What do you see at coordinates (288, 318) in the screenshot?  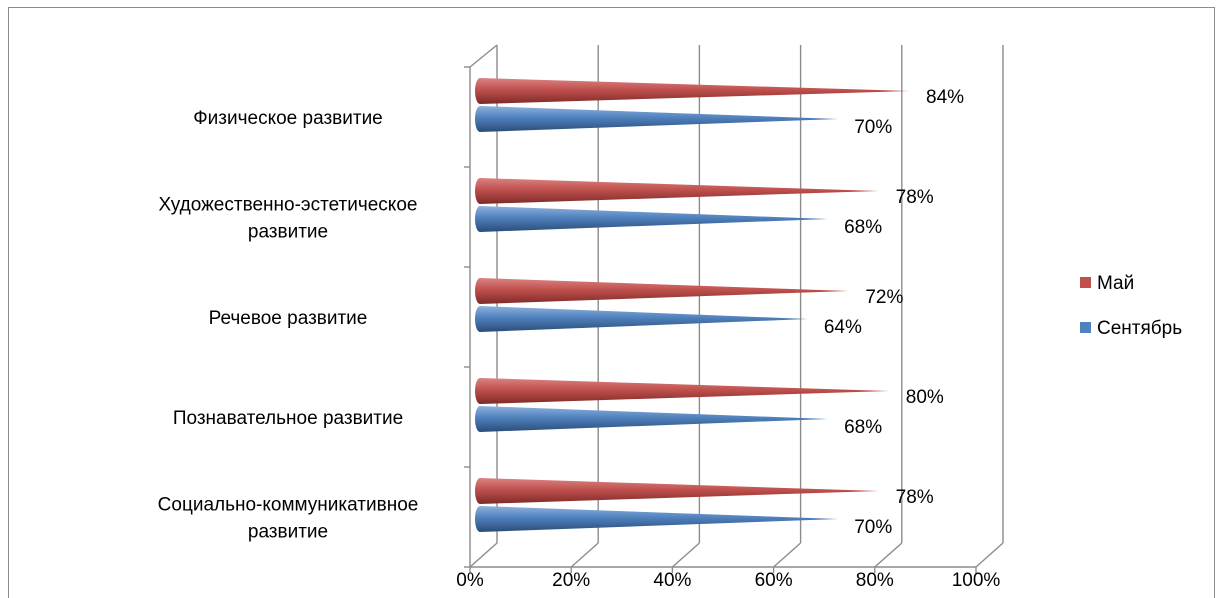 I see `category-label: Речевое развитие` at bounding box center [288, 318].